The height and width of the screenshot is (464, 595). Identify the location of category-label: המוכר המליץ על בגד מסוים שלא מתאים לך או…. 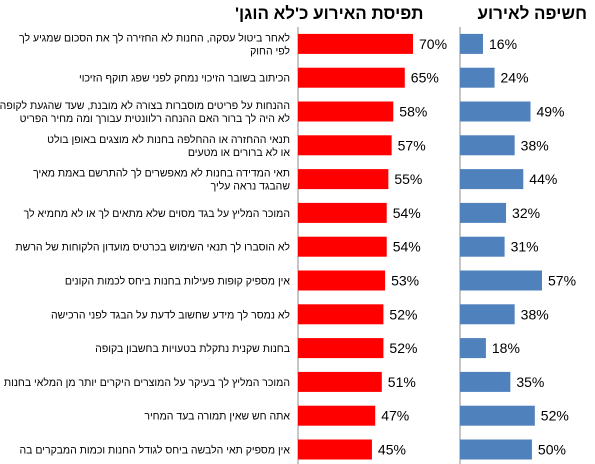
(157, 214).